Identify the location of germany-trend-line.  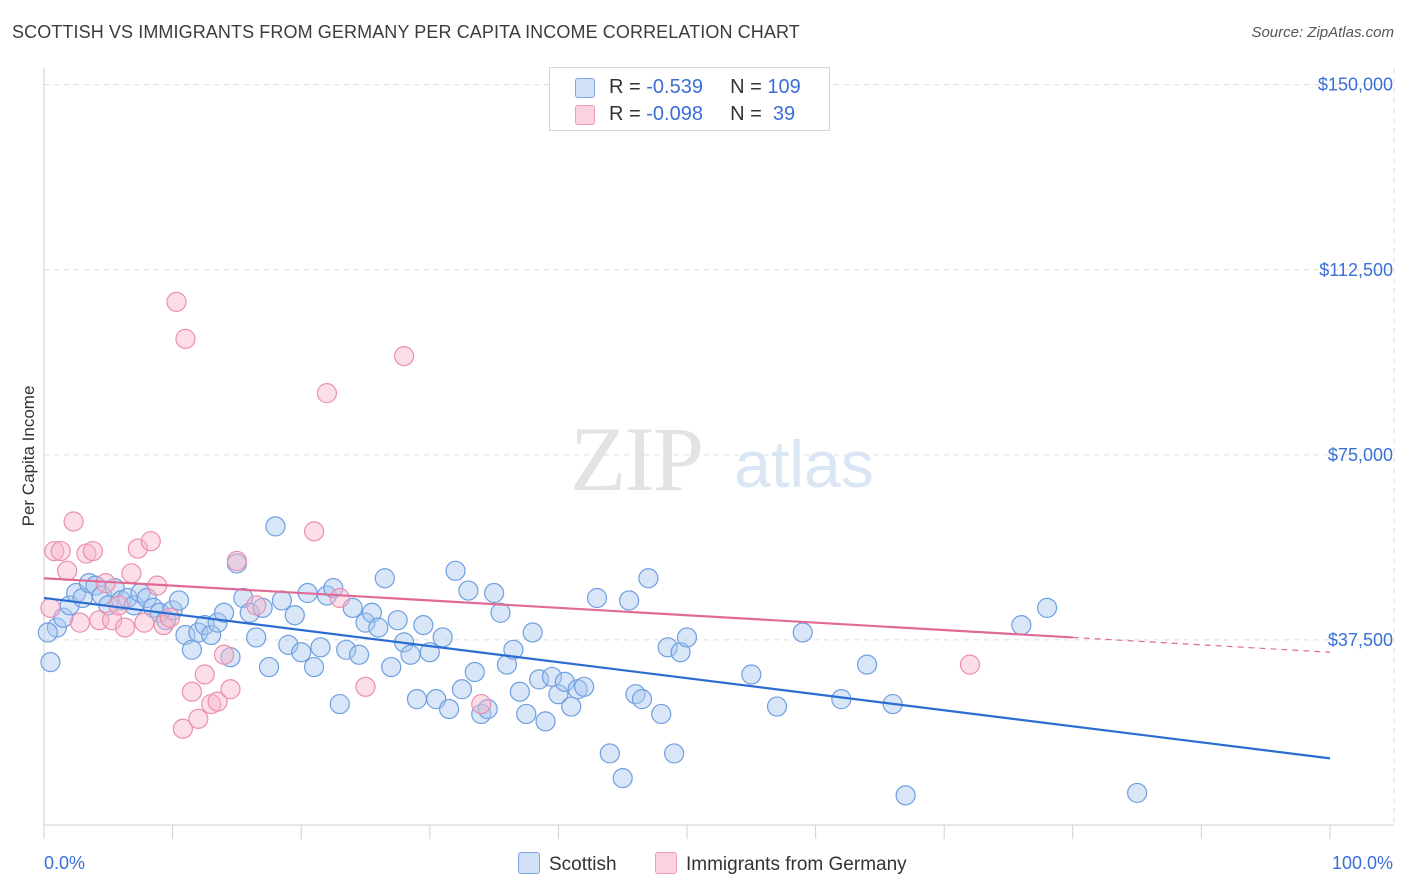
(558, 608).